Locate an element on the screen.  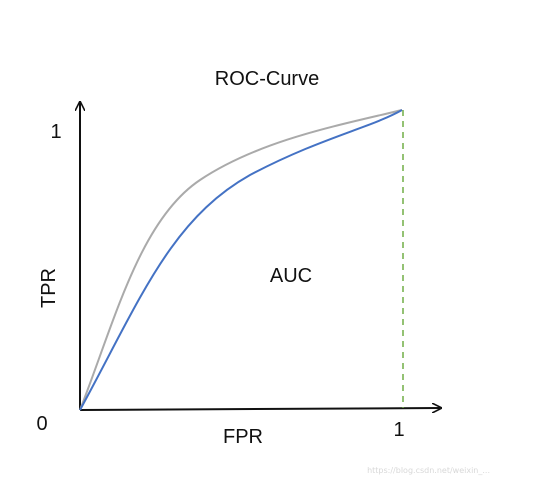
x-axis-label: FPR is located at coordinates (243, 437).